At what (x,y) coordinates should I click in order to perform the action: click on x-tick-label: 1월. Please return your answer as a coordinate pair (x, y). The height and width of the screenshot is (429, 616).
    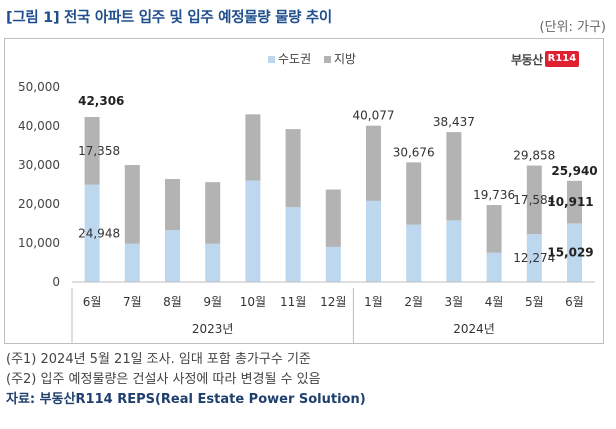
    Looking at the image, I should click on (373, 302).